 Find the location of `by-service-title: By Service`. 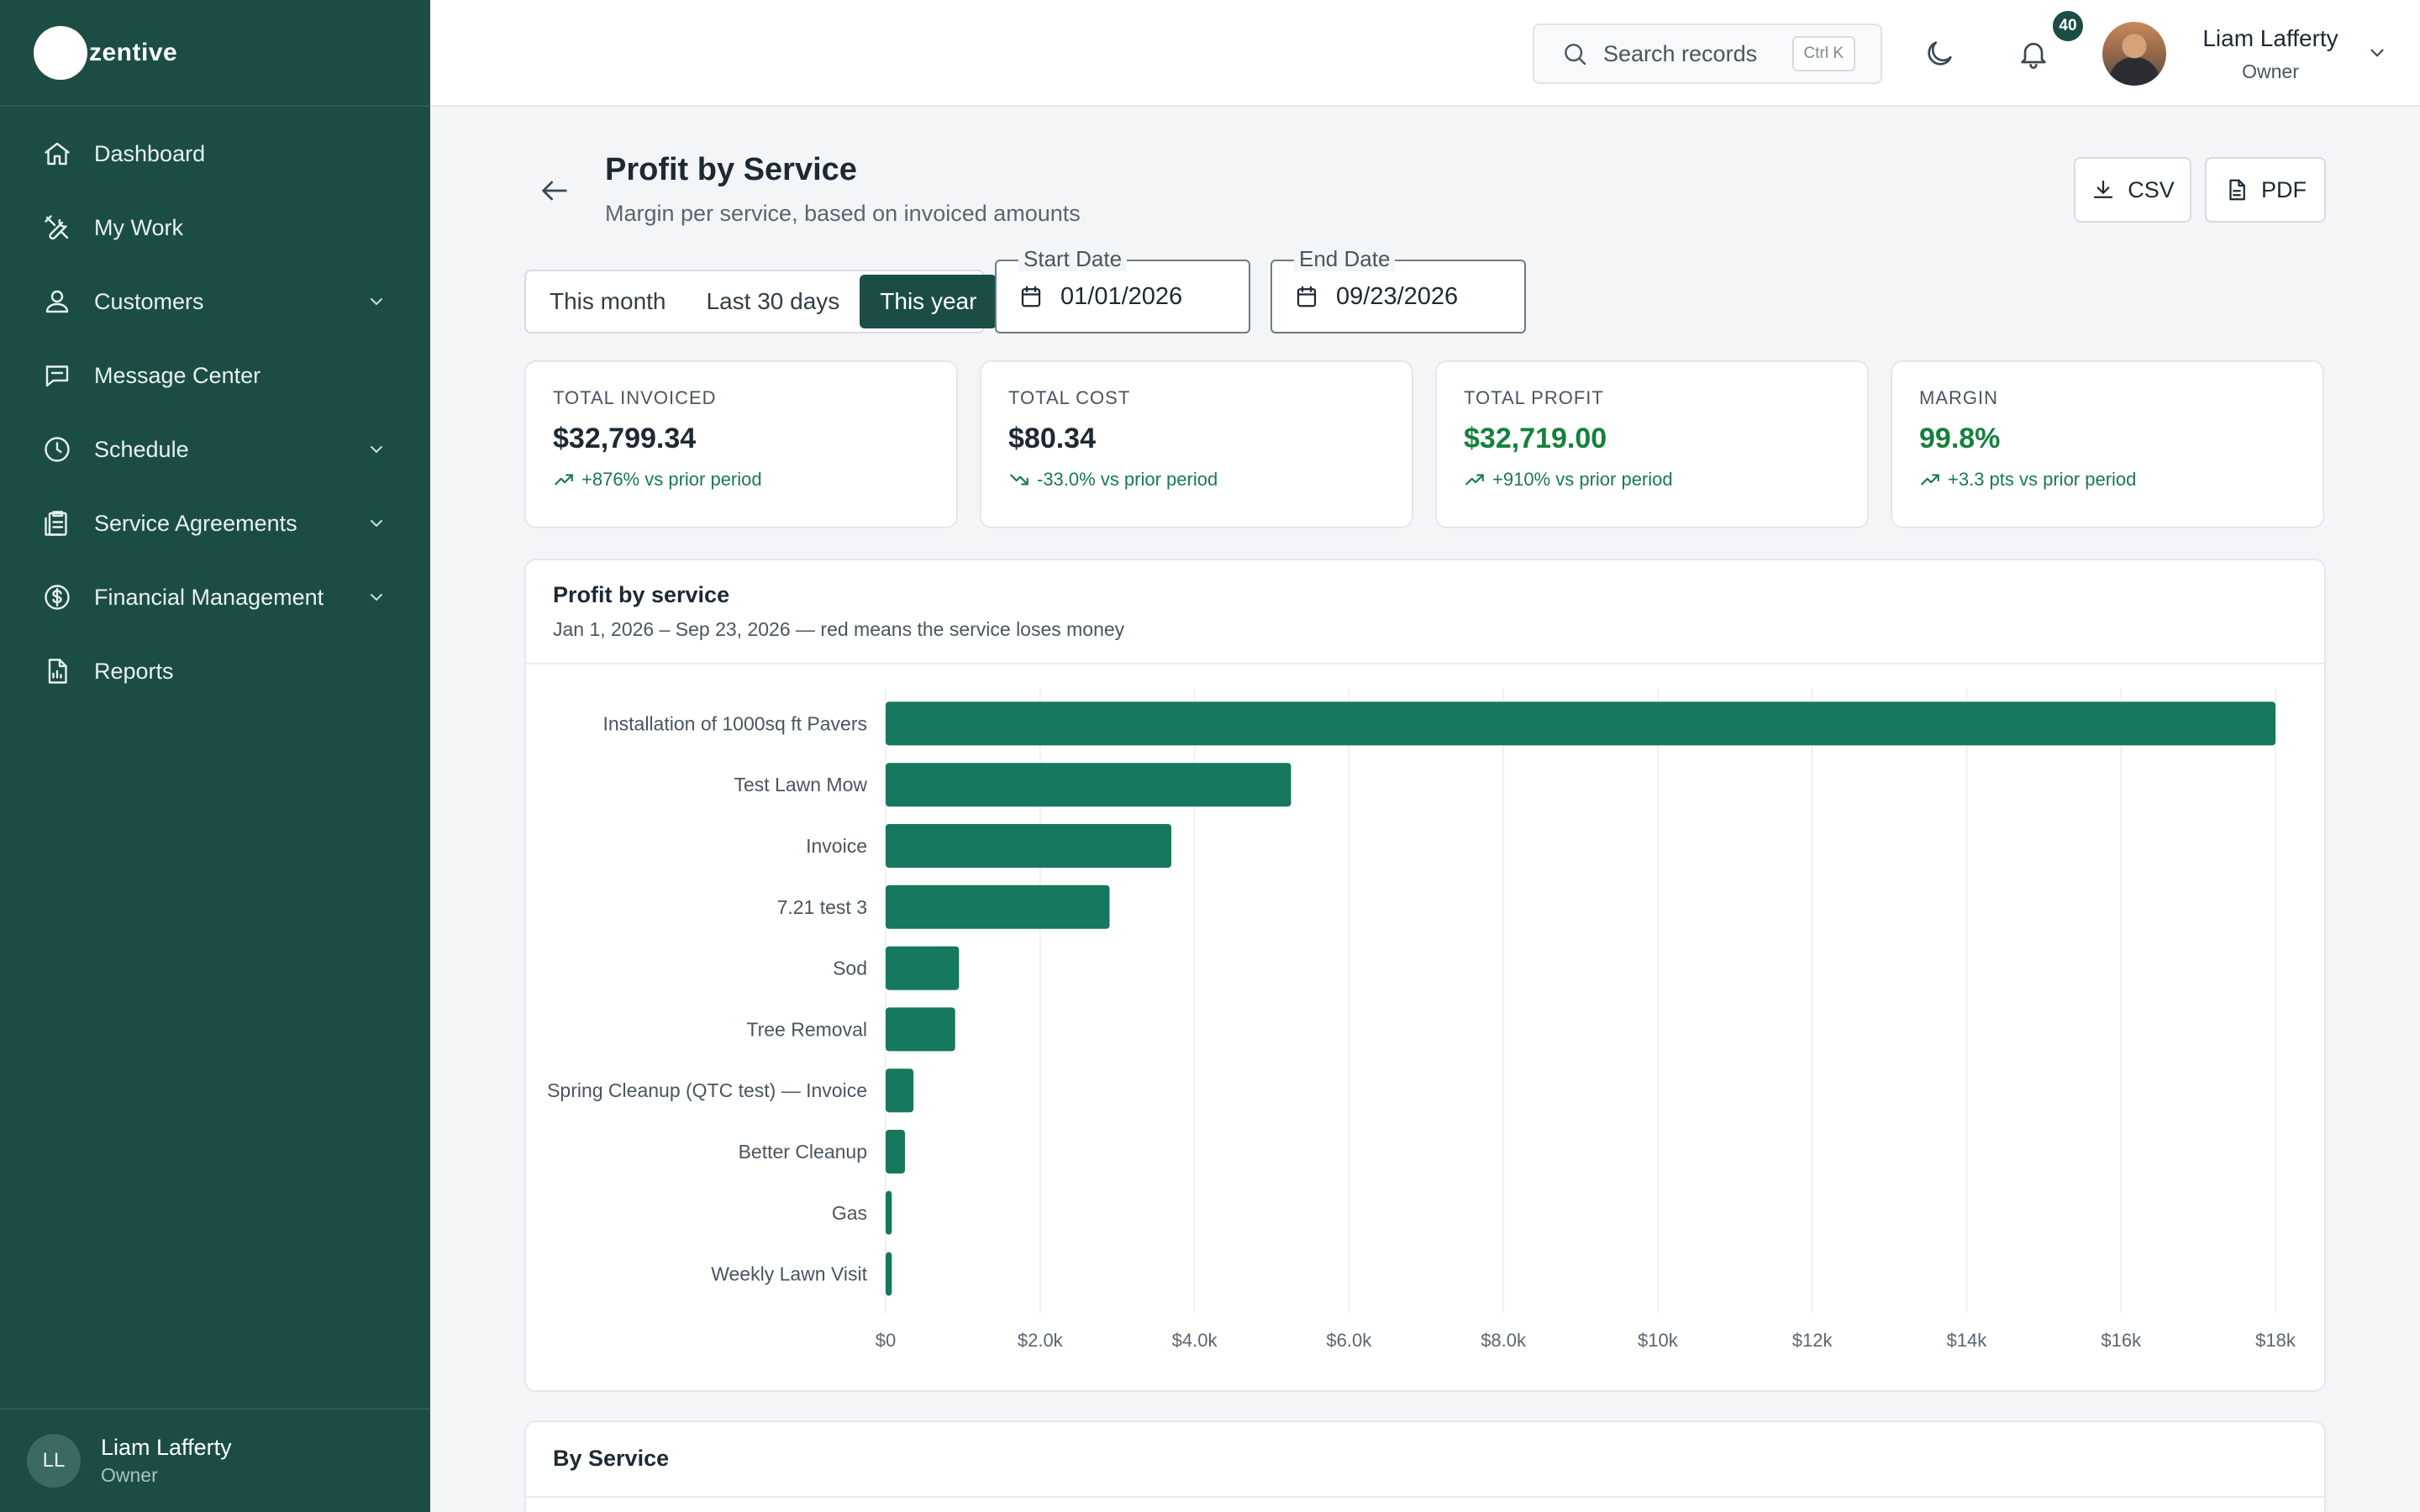

by-service-title: By Service is located at coordinates (612, 1458).